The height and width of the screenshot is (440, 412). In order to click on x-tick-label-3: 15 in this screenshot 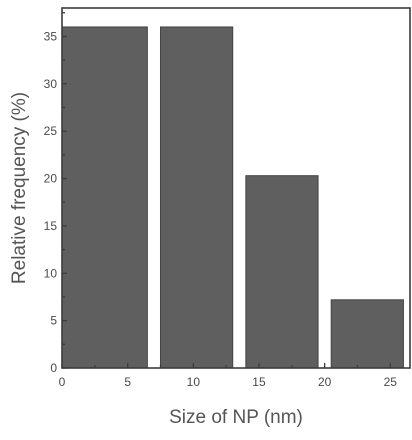, I will do `click(259, 382)`.